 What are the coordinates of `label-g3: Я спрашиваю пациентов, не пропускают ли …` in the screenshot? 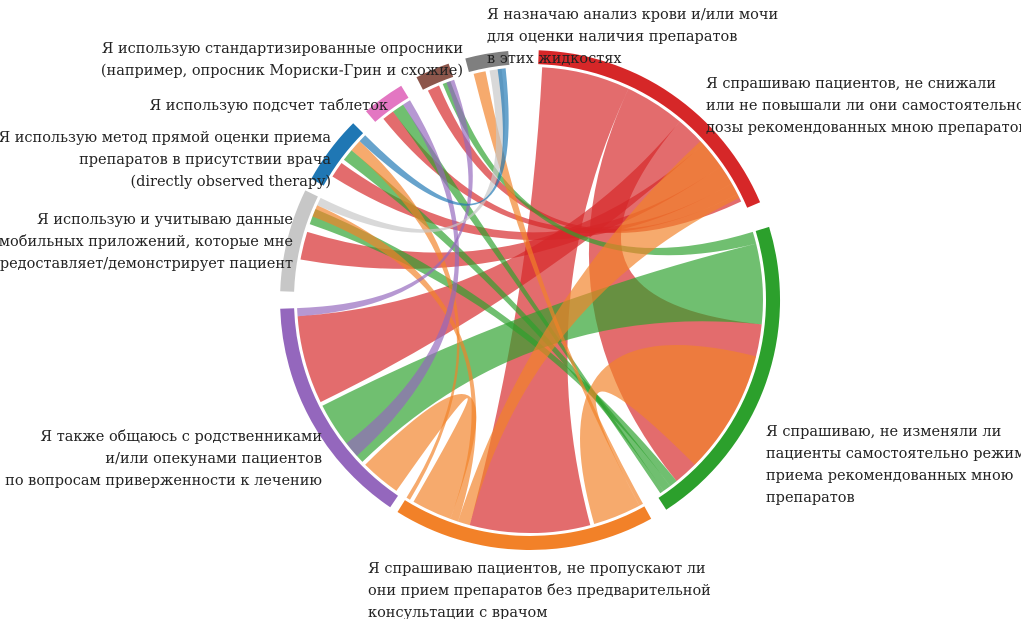 It's located at (539, 590).